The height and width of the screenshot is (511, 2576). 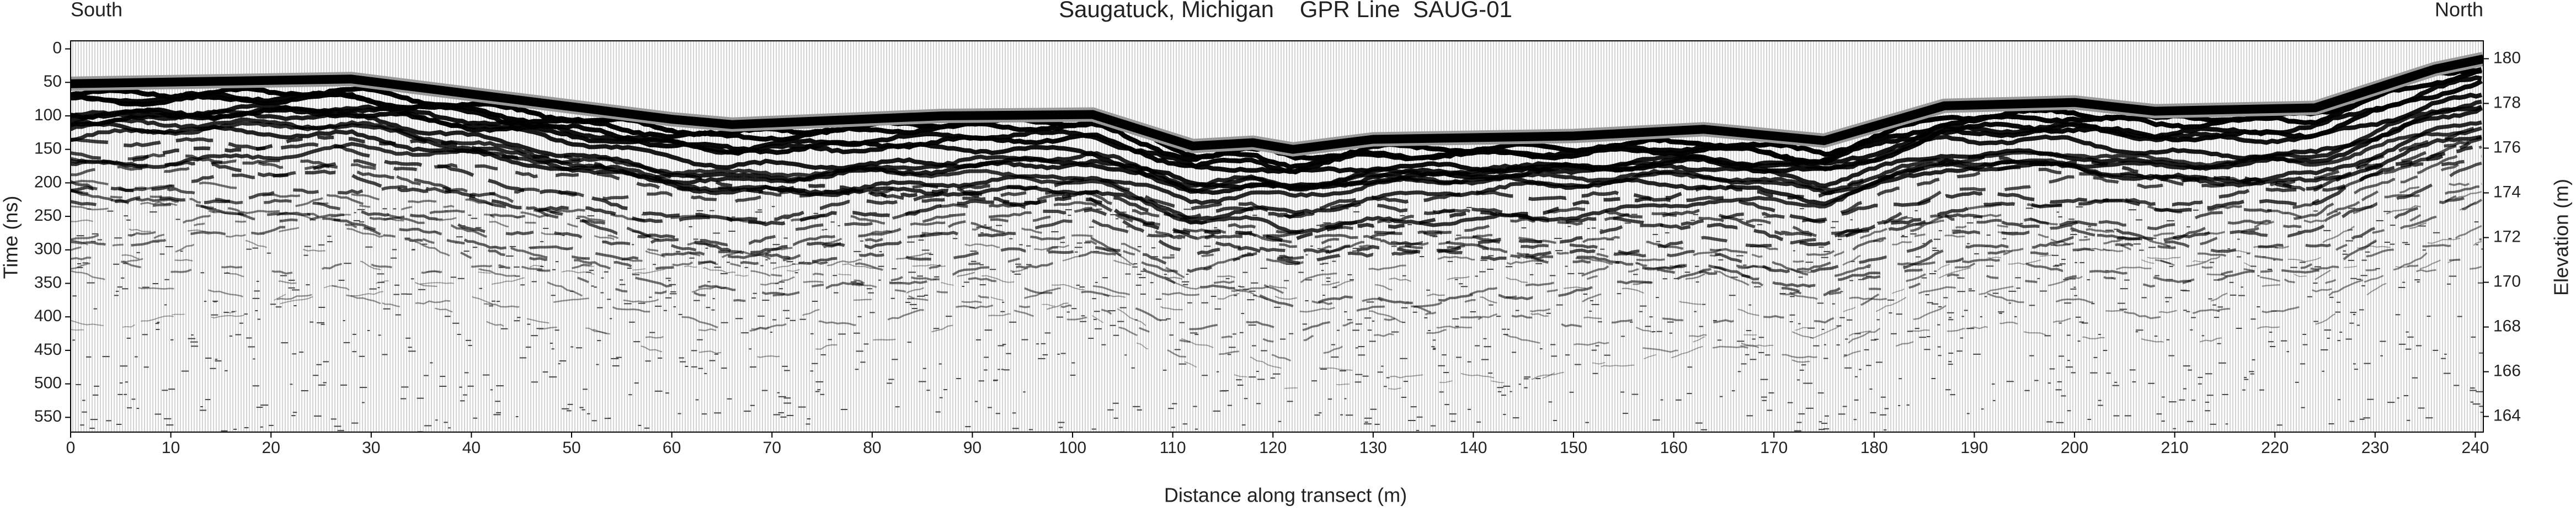 What do you see at coordinates (2507, 281) in the screenshot?
I see `y2-tick-label: 170` at bounding box center [2507, 281].